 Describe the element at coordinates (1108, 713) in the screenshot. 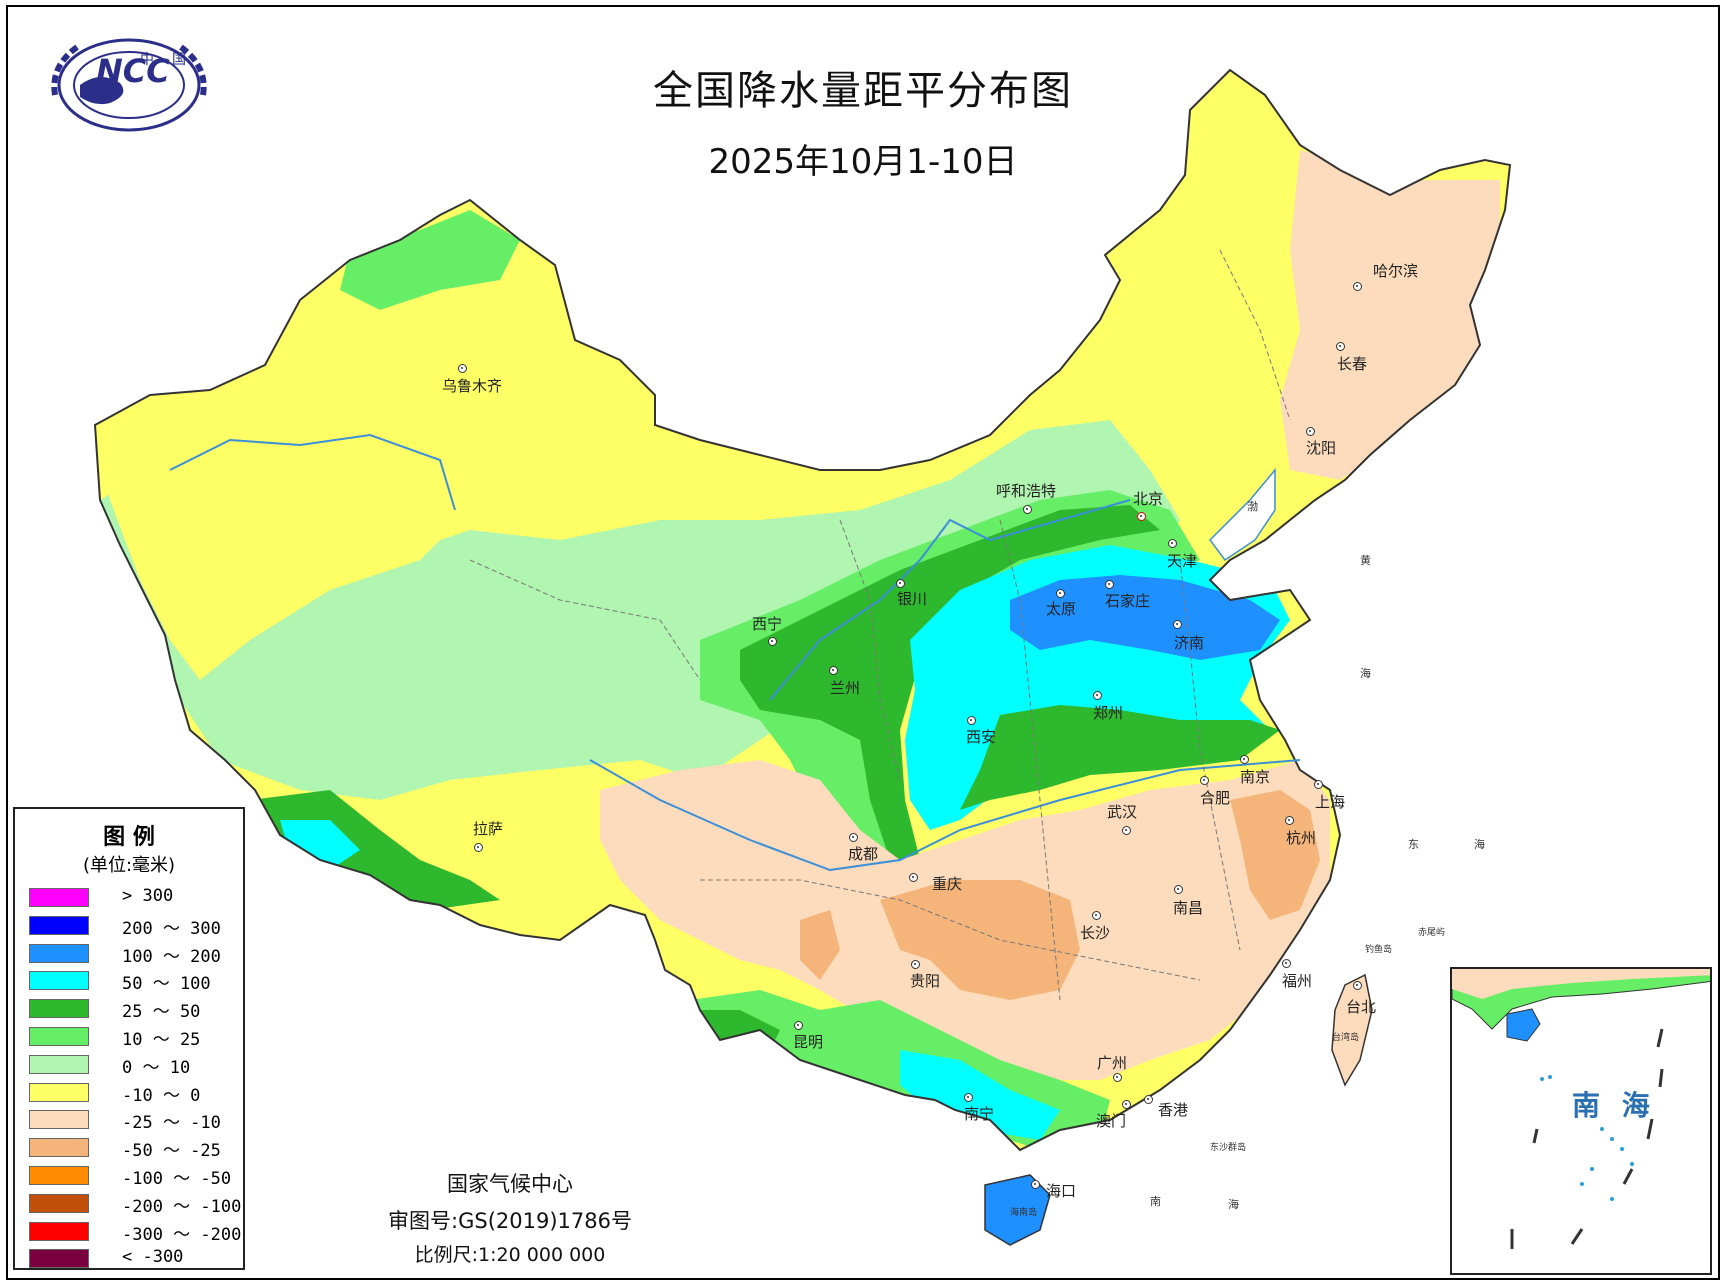

I see `city-label: 郑州` at that location.